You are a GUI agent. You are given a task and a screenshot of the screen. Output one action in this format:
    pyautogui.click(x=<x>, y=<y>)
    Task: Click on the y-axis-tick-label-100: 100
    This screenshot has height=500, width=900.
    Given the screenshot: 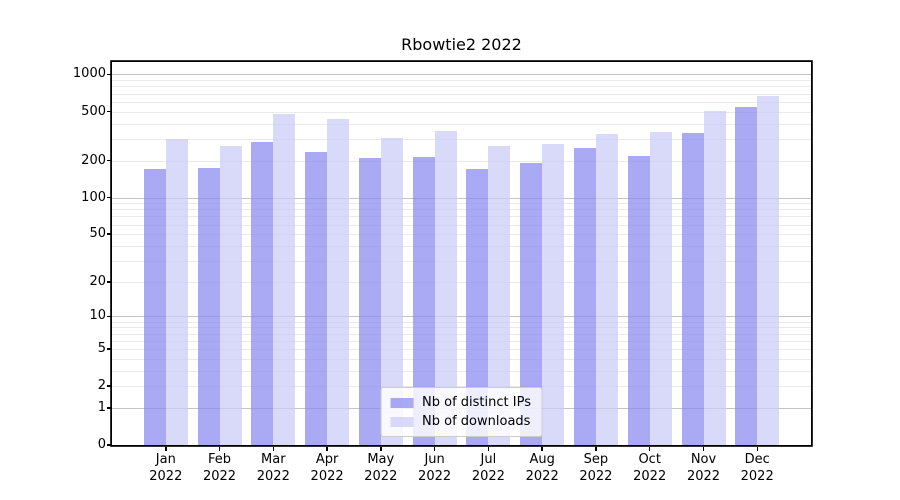 What is the action you would take?
    pyautogui.click(x=93, y=197)
    